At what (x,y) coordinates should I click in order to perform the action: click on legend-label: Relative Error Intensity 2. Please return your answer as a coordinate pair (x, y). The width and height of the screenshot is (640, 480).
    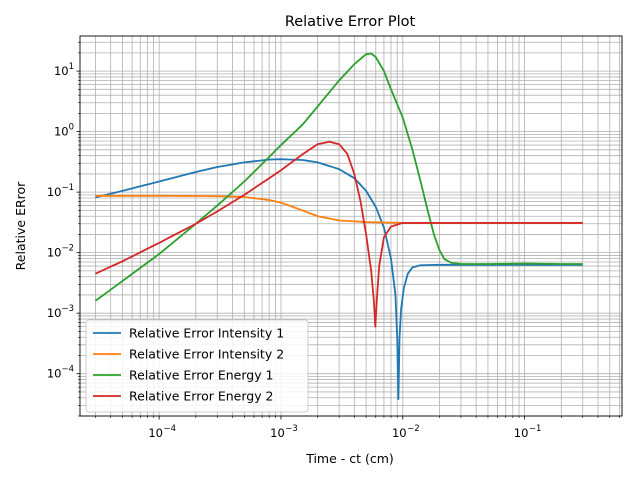
    Looking at the image, I should click on (206, 354).